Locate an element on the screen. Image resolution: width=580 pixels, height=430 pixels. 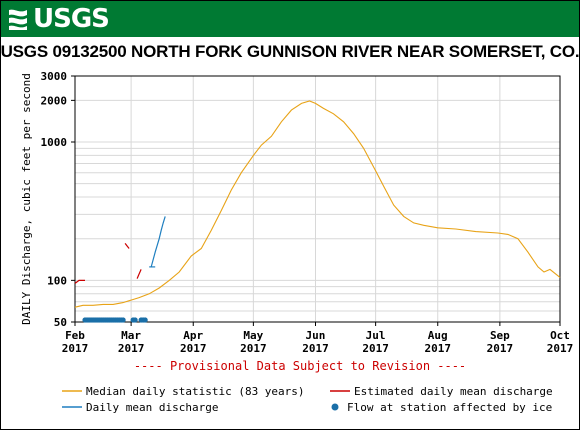
y-tick-label: 1000 is located at coordinates (54, 142).